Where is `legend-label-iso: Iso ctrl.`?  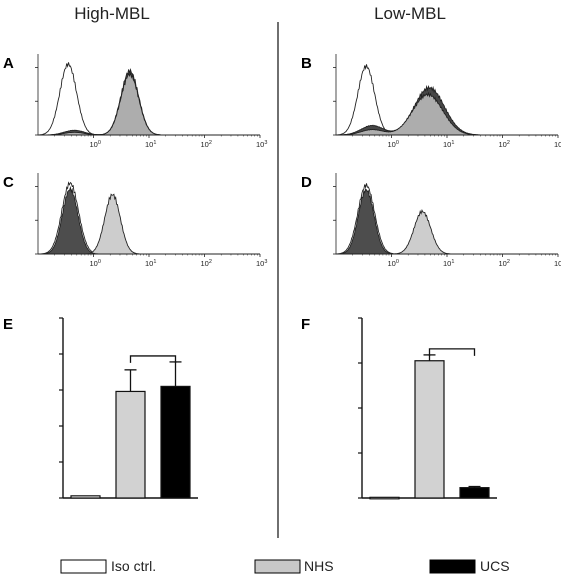 legend-label-iso: Iso ctrl. is located at coordinates (133, 566).